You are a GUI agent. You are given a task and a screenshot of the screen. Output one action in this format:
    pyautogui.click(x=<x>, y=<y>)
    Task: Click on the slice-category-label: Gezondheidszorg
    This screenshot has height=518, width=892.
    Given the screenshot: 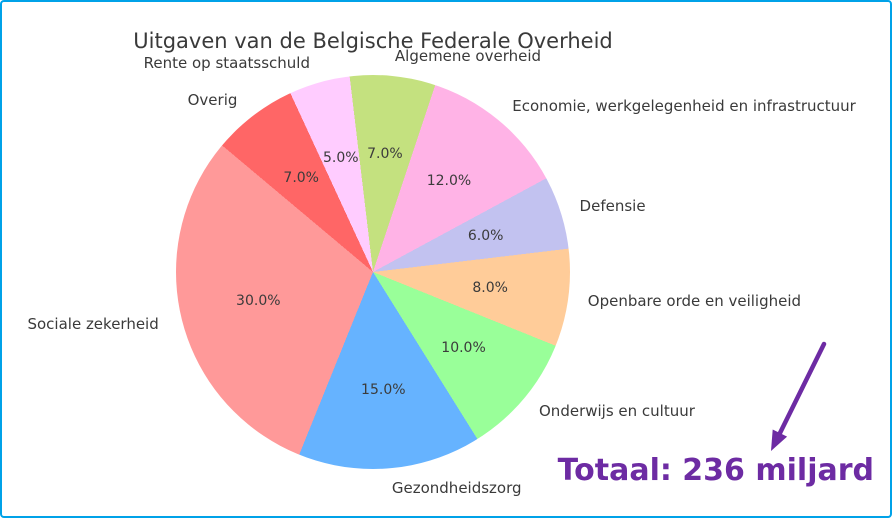 What is the action you would take?
    pyautogui.click(x=456, y=487)
    